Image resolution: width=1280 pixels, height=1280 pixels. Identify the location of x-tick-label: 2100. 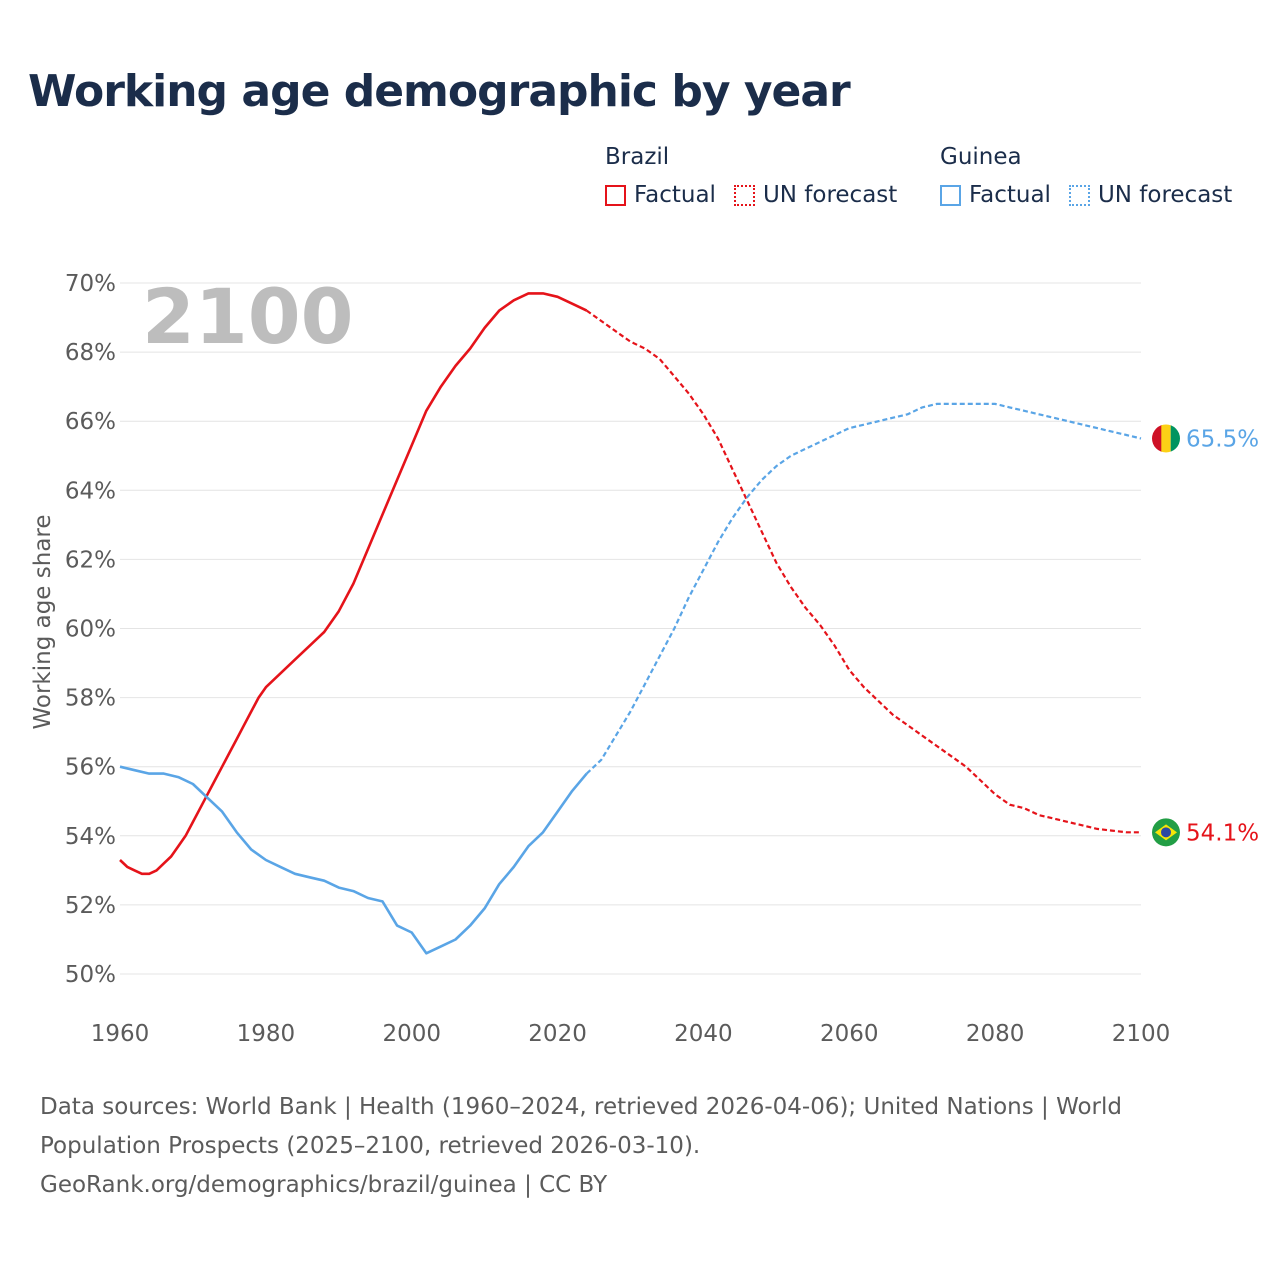
(1141, 1034).